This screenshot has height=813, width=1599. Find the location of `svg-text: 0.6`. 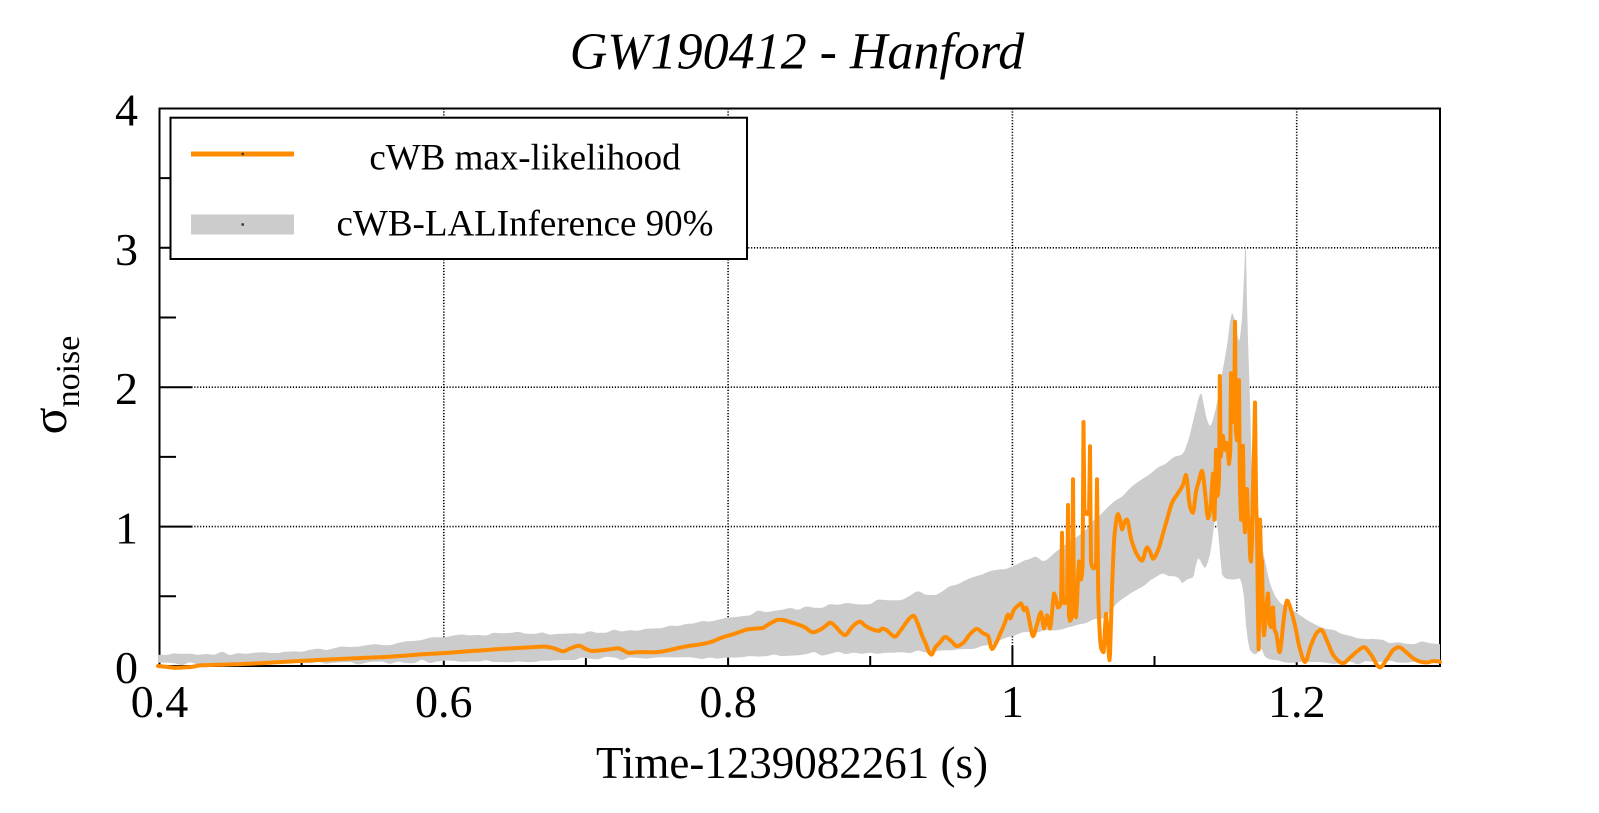

svg-text: 0.6 is located at coordinates (444, 701).